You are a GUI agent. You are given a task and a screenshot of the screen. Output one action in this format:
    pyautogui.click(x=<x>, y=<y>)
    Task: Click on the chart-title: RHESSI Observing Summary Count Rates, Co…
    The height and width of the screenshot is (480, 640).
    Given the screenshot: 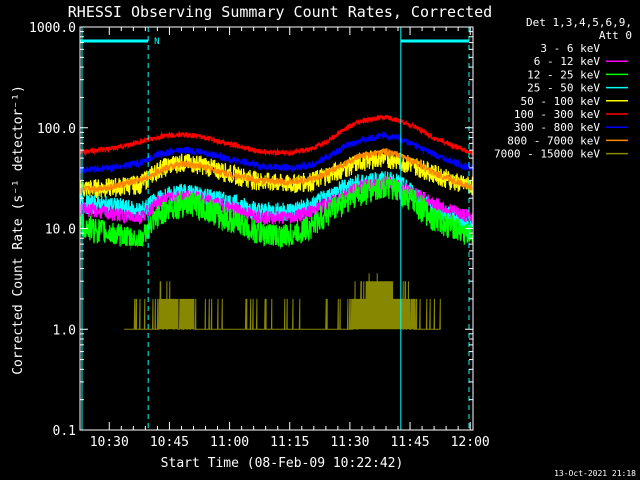 What is the action you would take?
    pyautogui.click(x=280, y=12)
    